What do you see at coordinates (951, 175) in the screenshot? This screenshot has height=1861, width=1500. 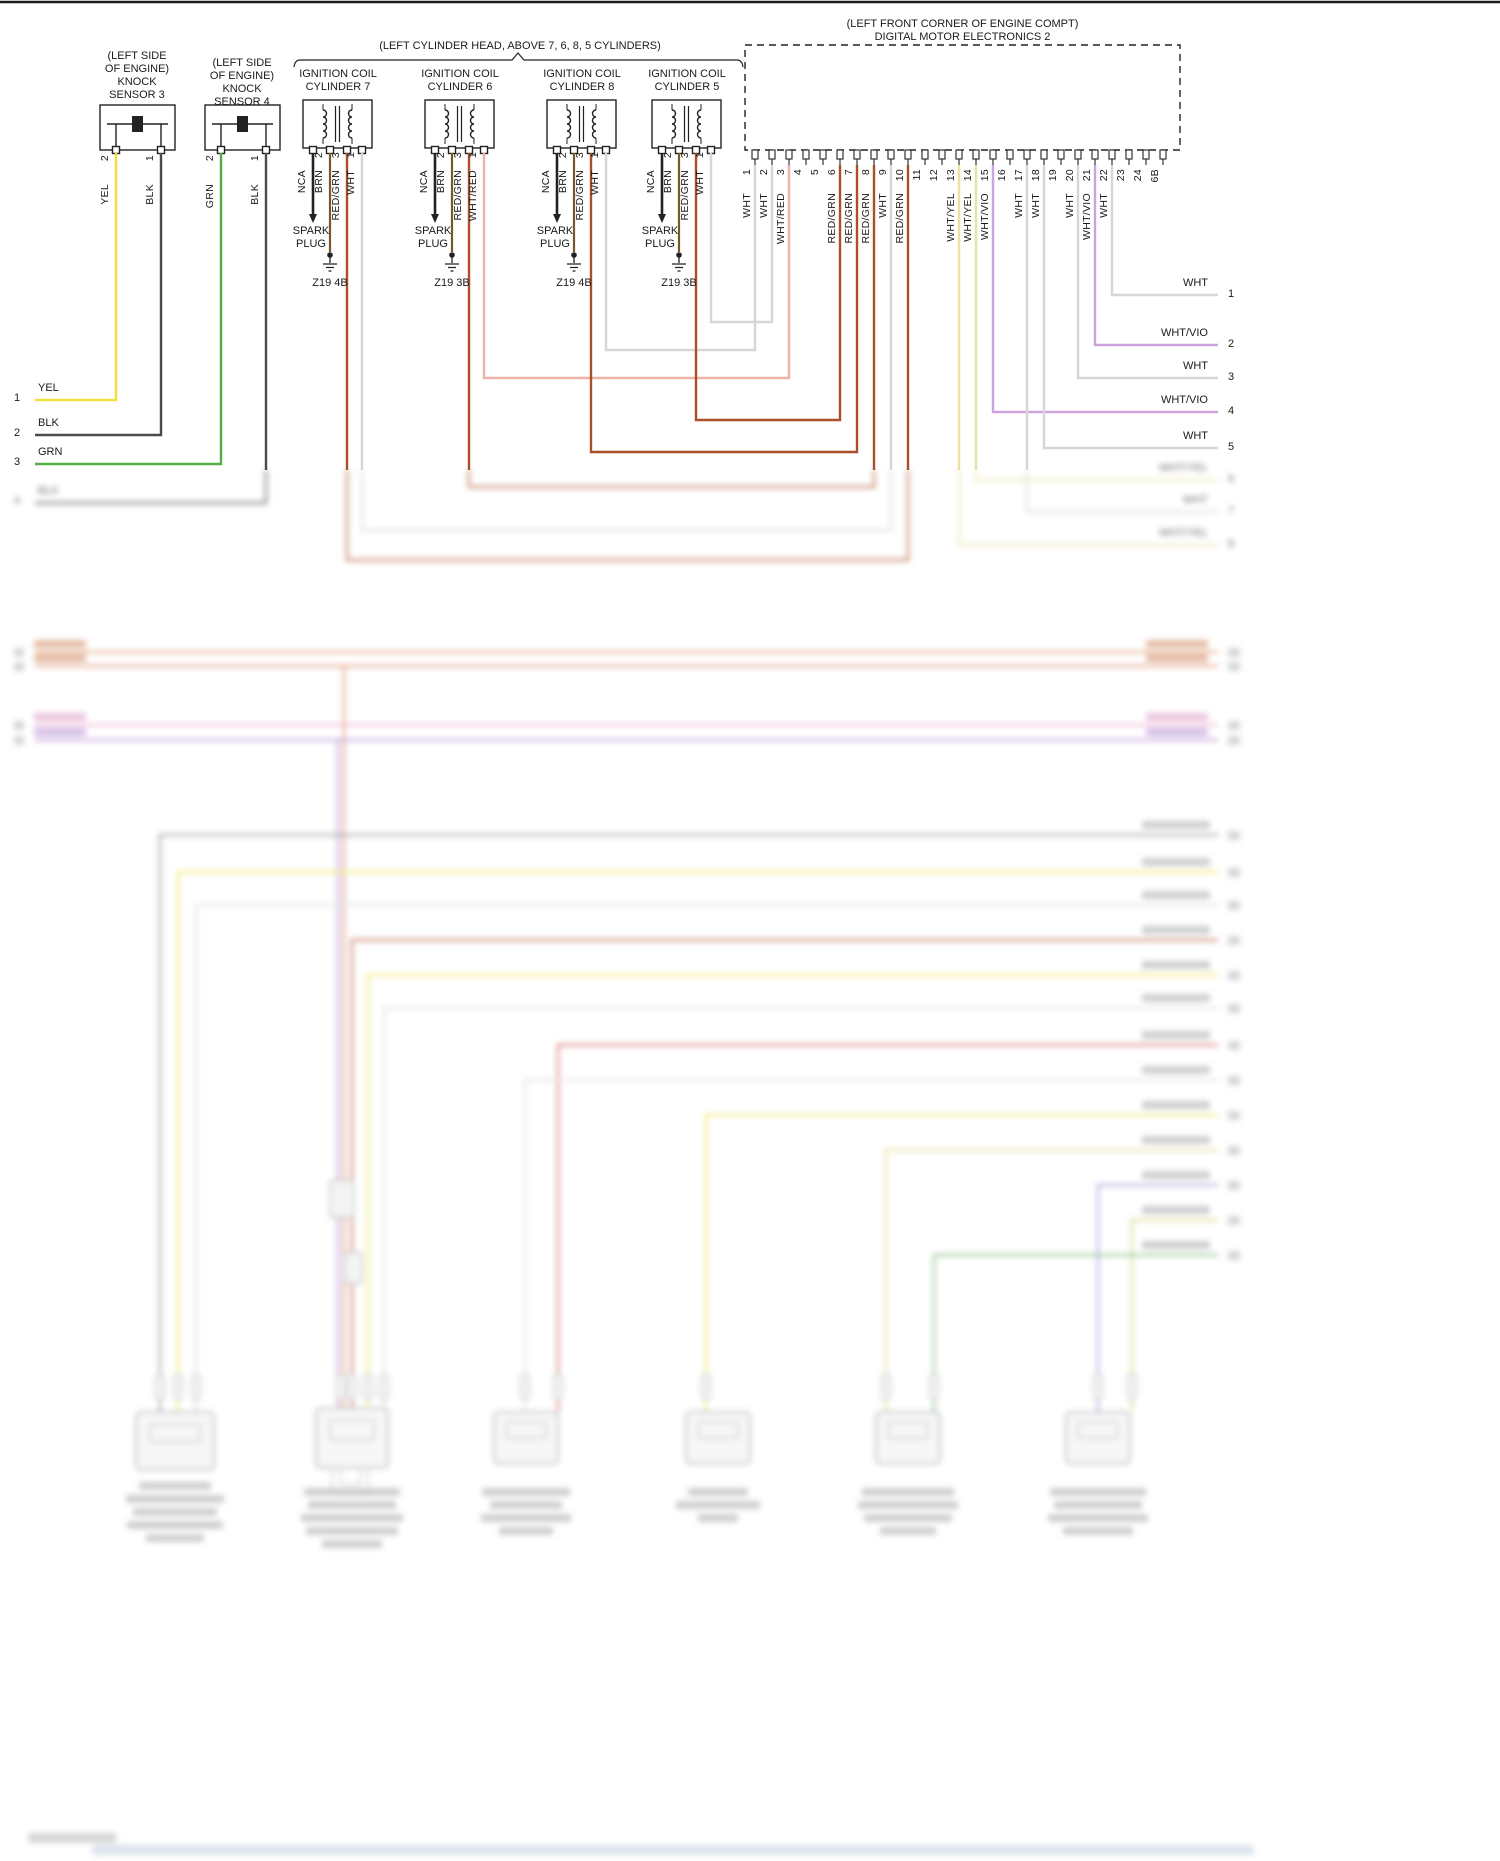 I see `dme-pin-number: 13` at bounding box center [951, 175].